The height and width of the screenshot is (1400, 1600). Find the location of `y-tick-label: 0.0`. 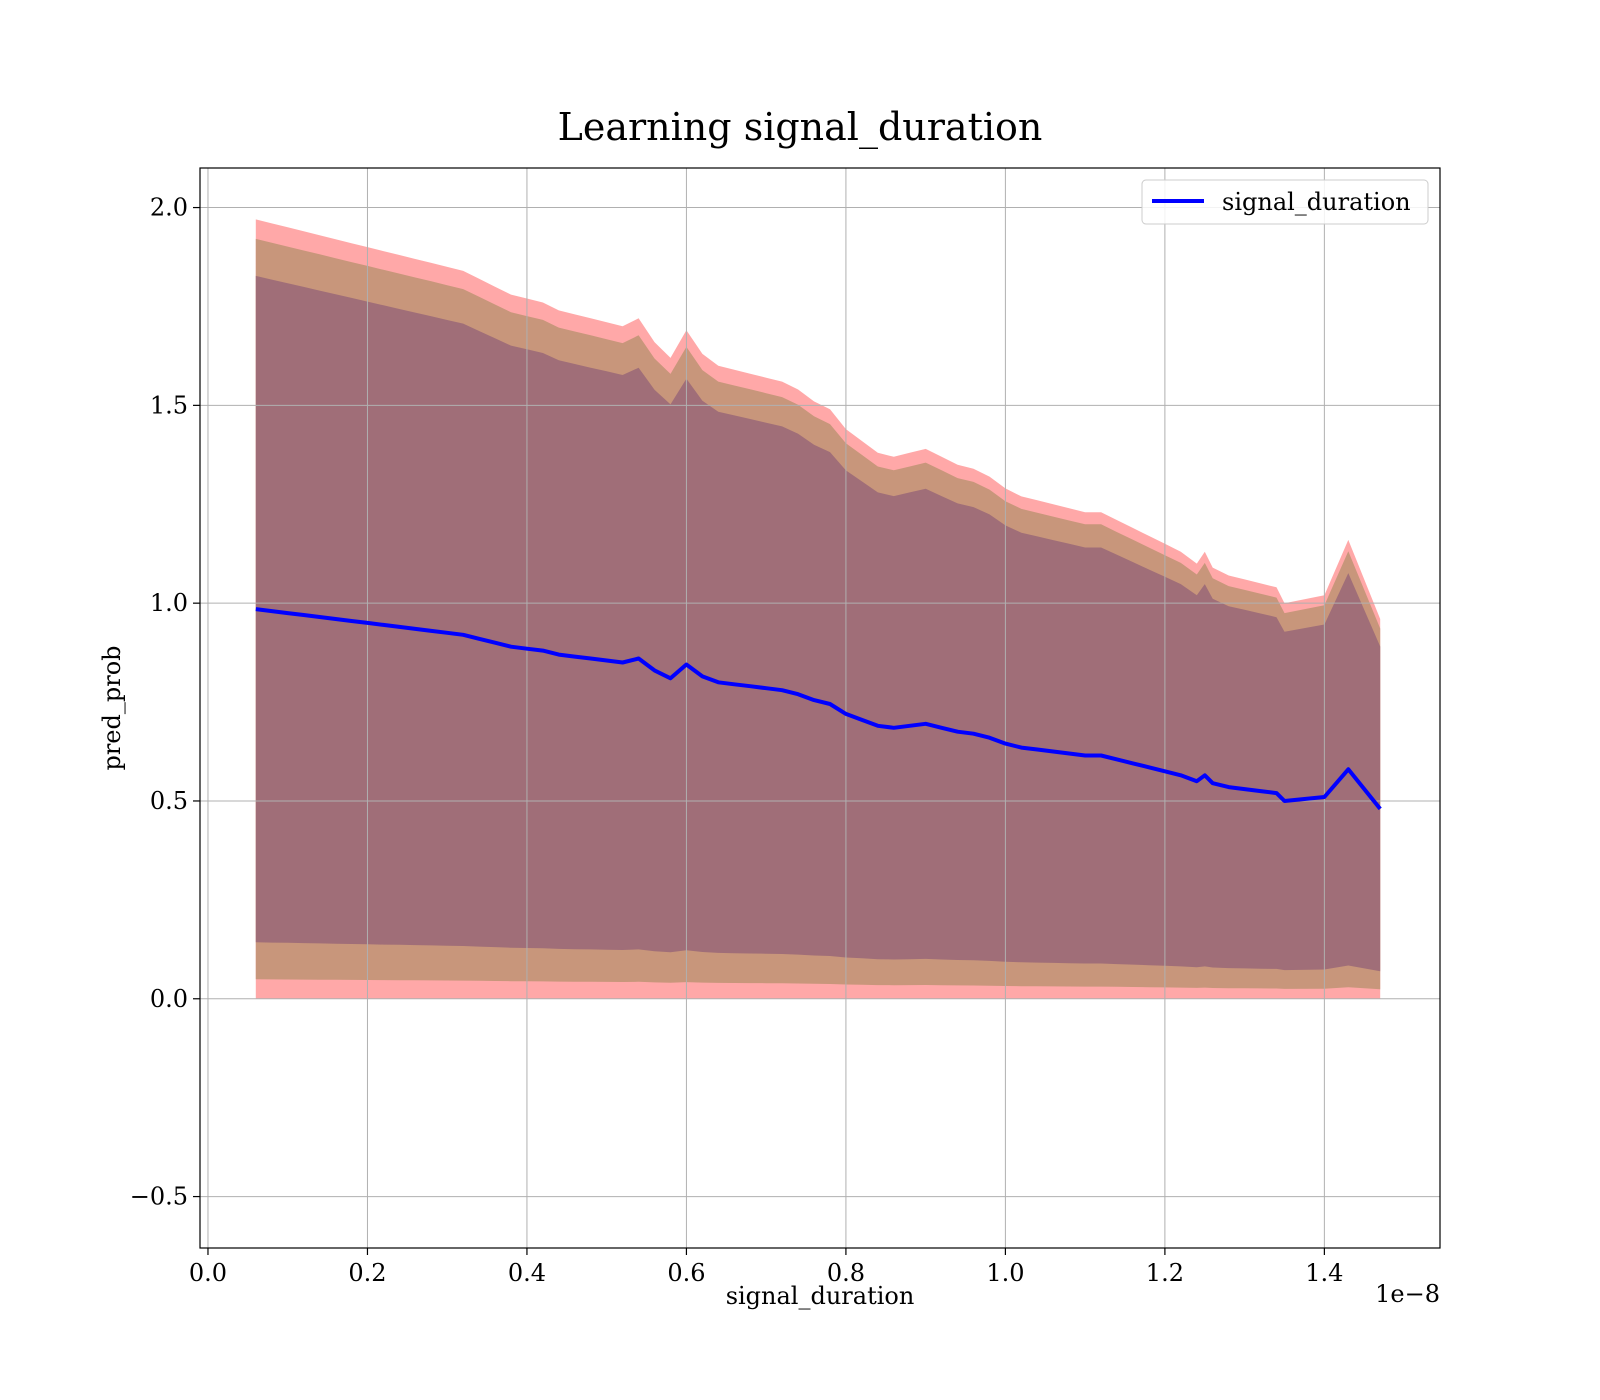

y-tick-label: 0.0 is located at coordinates (169, 999).